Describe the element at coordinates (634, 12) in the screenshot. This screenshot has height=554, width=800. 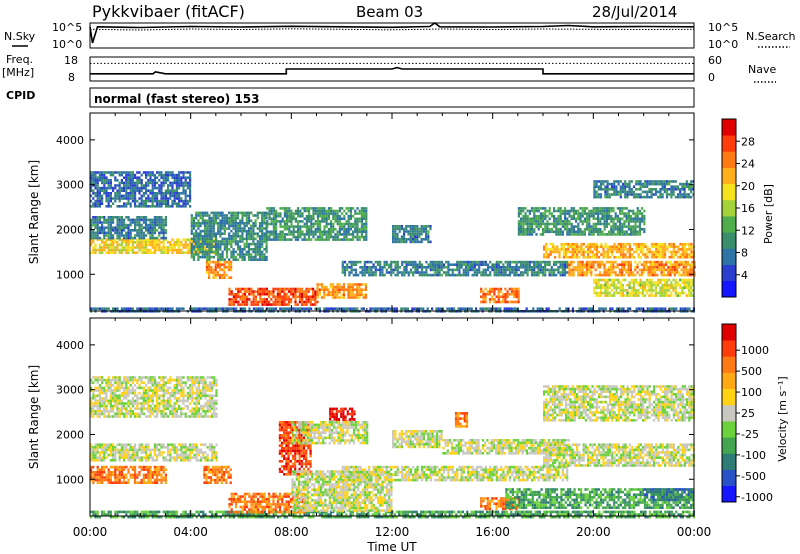
I see `date-label: 28/Jul/2014` at that location.